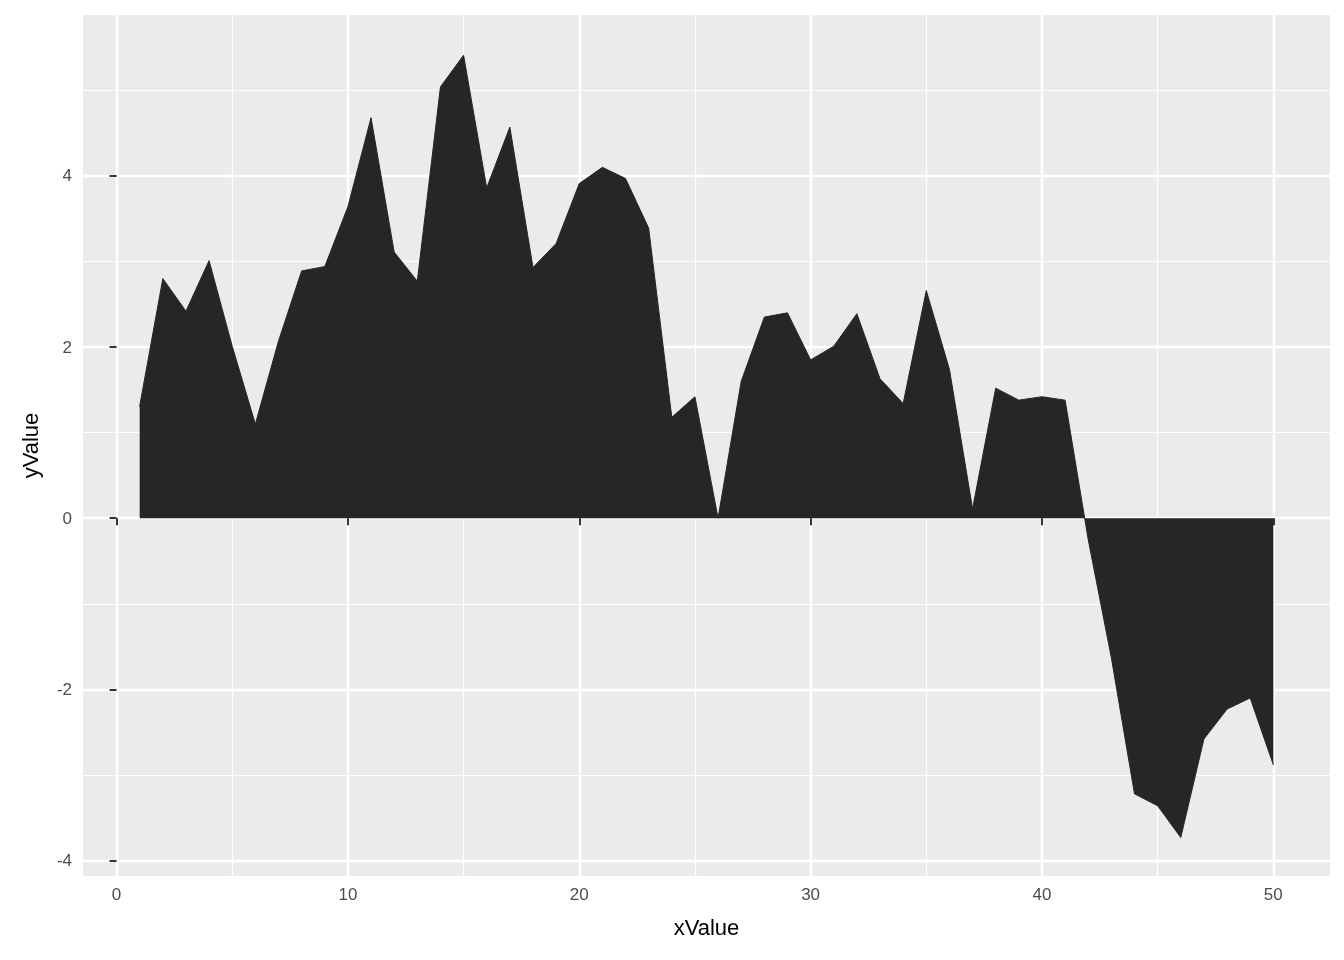  What do you see at coordinates (1273, 894) in the screenshot?
I see `x-tick-label: 50` at bounding box center [1273, 894].